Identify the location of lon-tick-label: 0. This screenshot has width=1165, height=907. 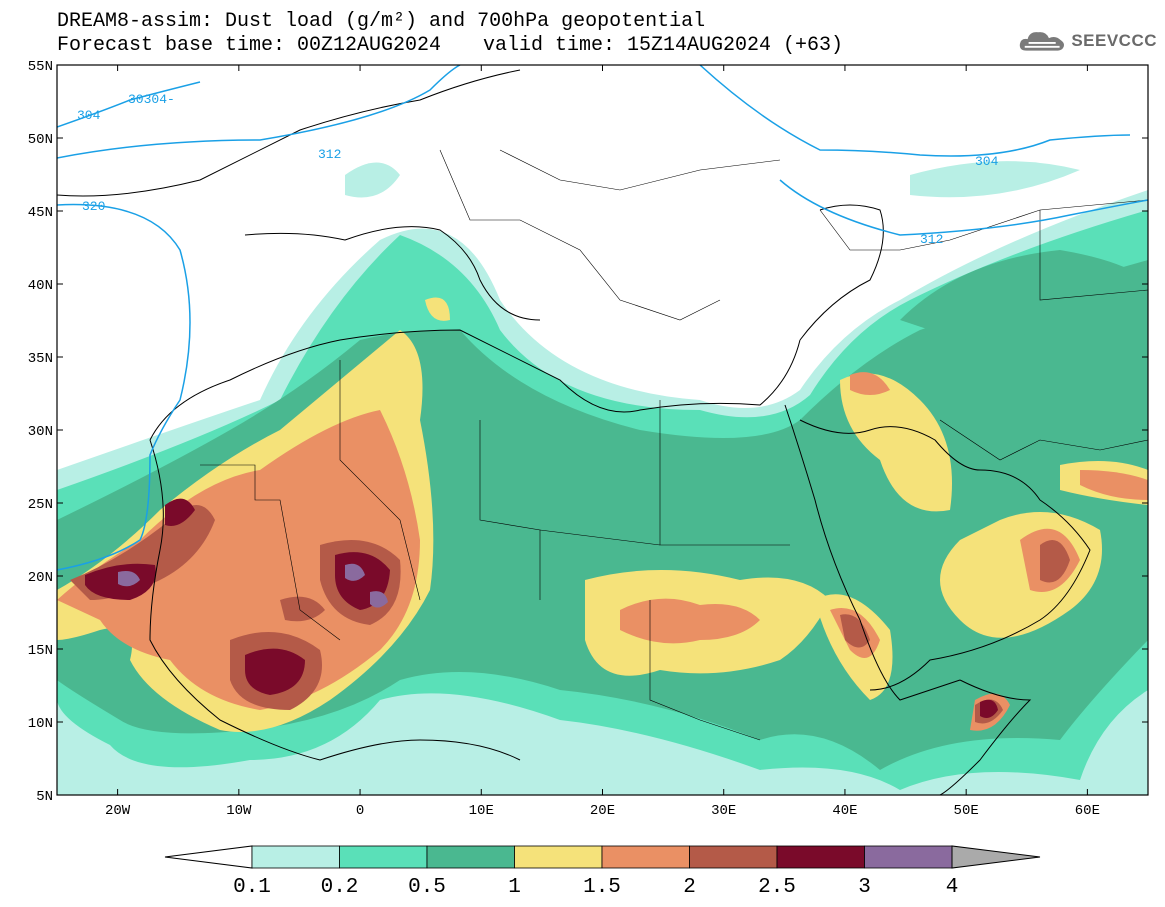
(360, 811).